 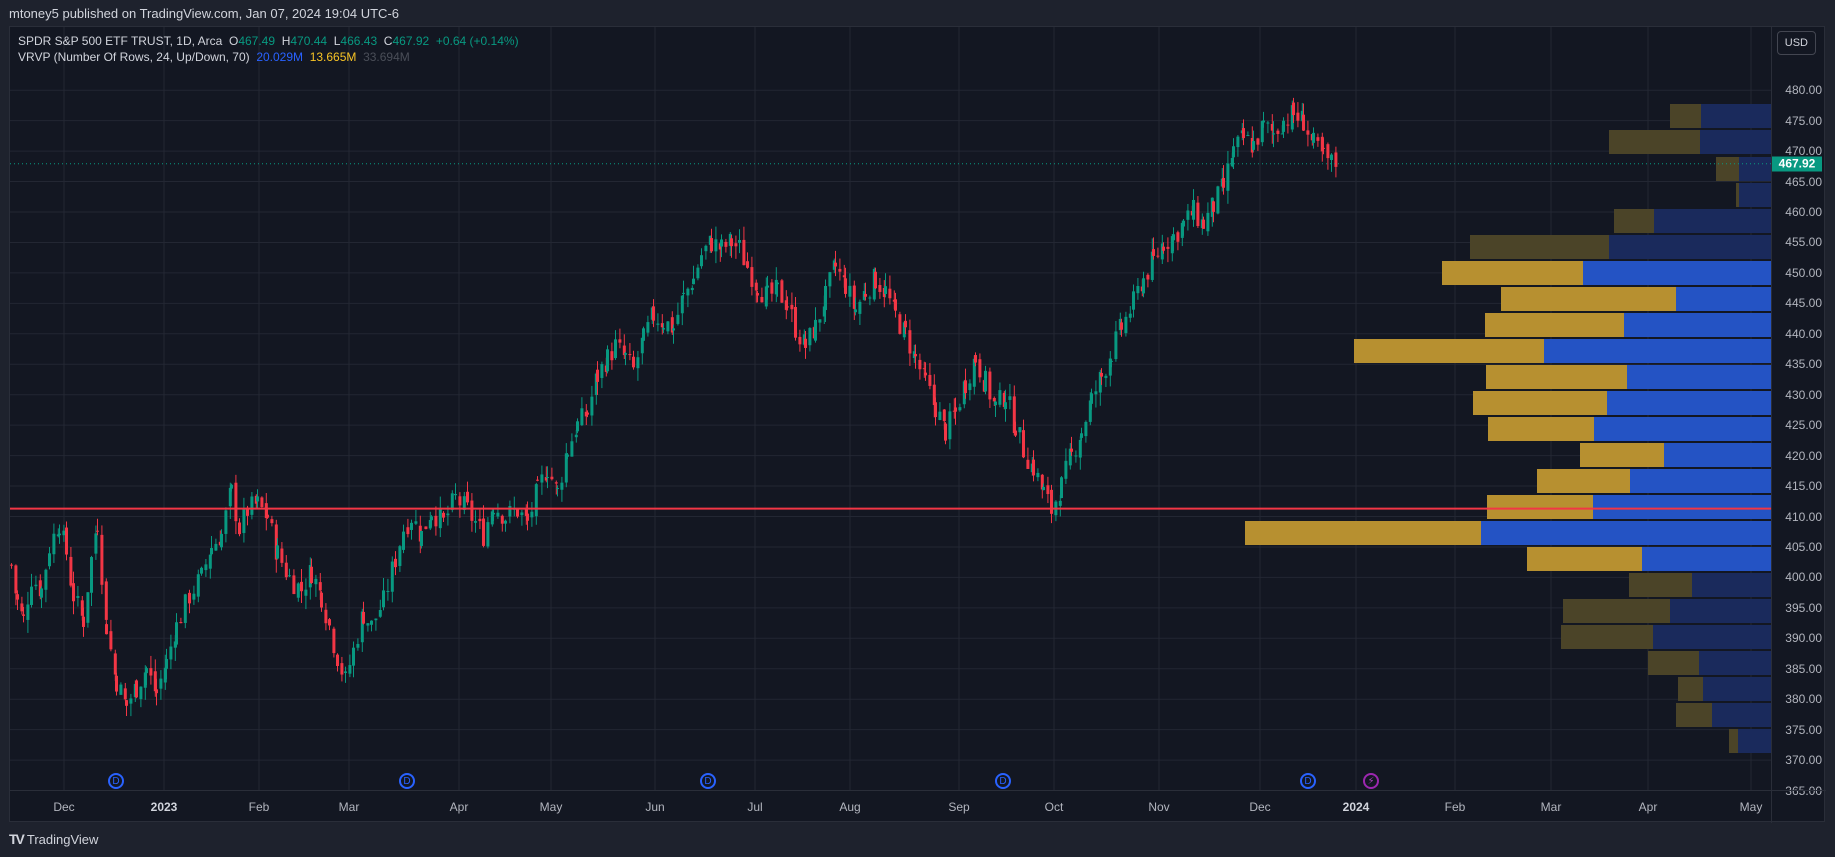 What do you see at coordinates (1803, 638) in the screenshot?
I see `price-tick-label: 390.00` at bounding box center [1803, 638].